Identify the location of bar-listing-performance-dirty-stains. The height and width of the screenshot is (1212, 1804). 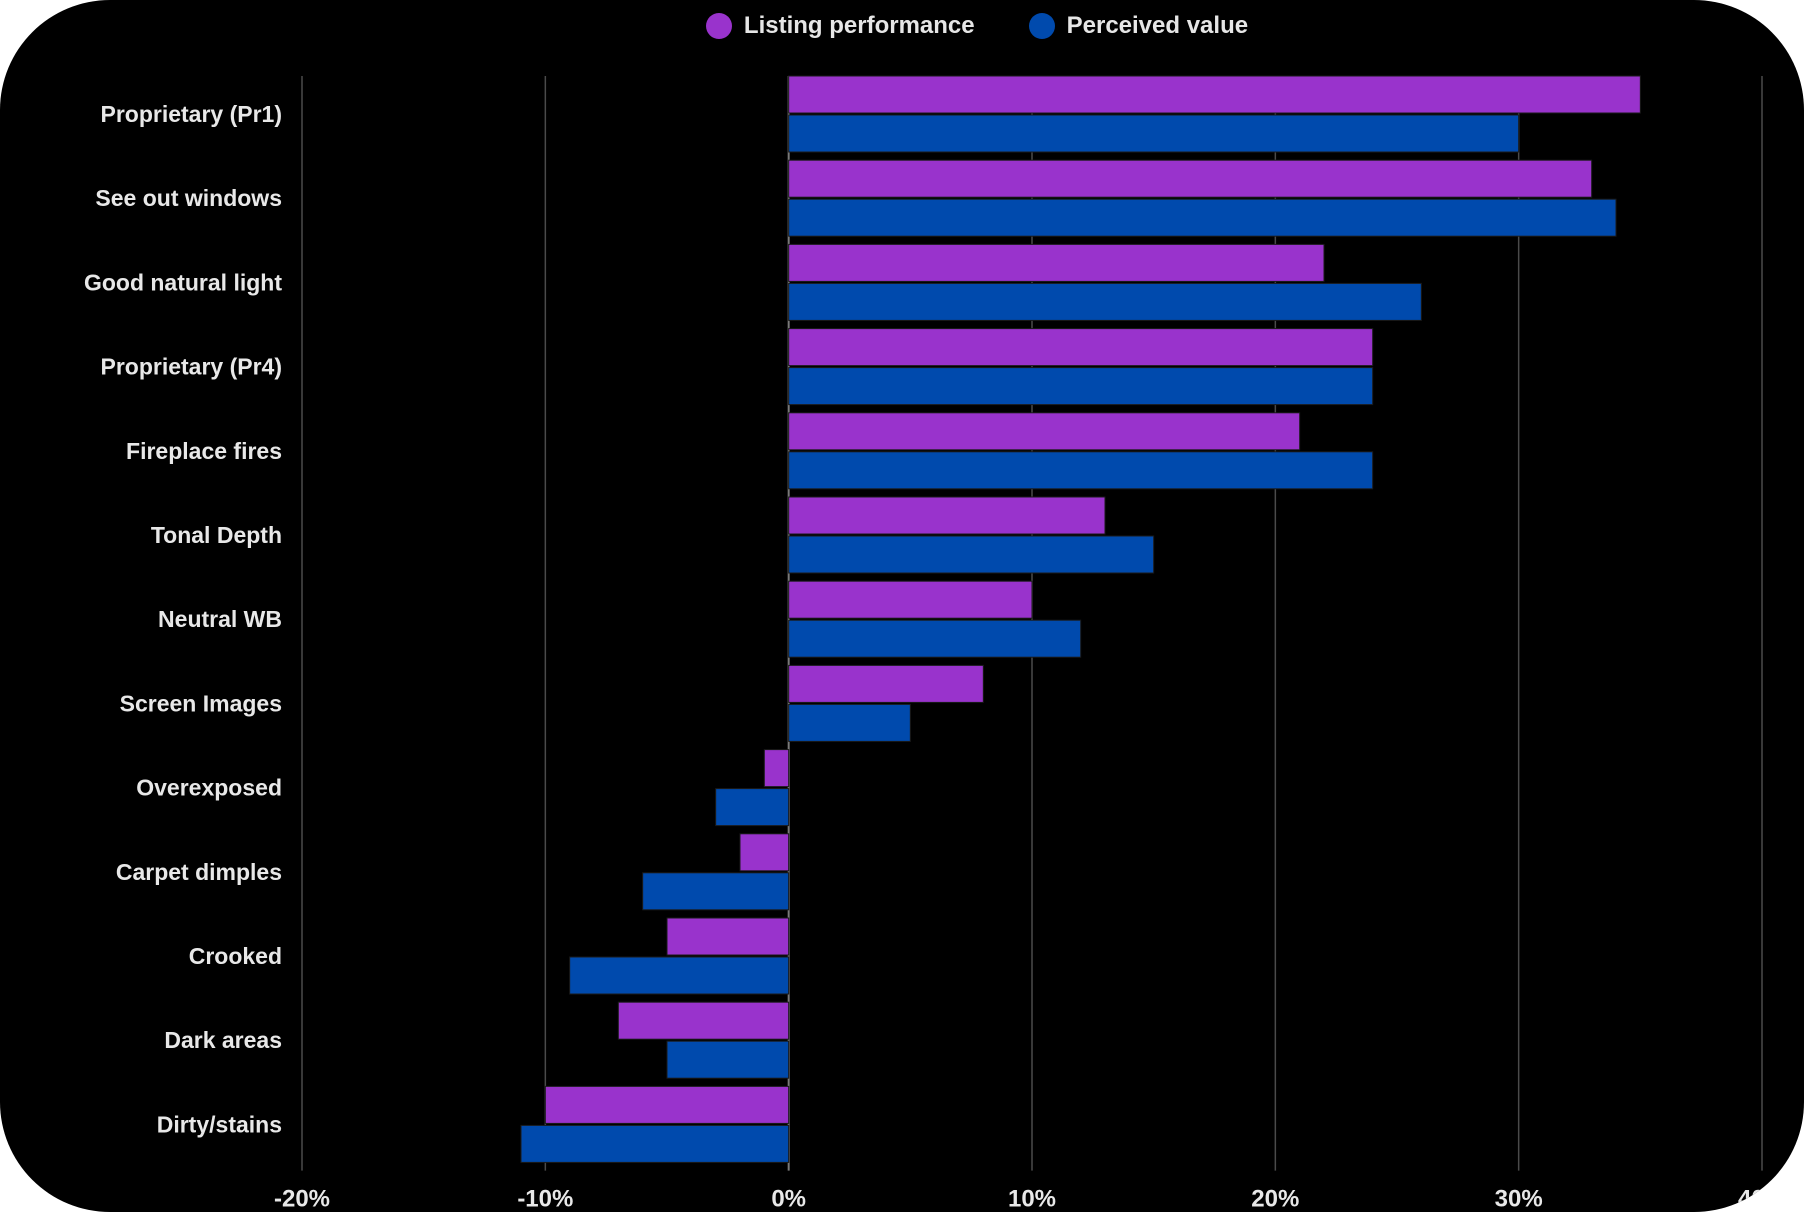
(667, 1104).